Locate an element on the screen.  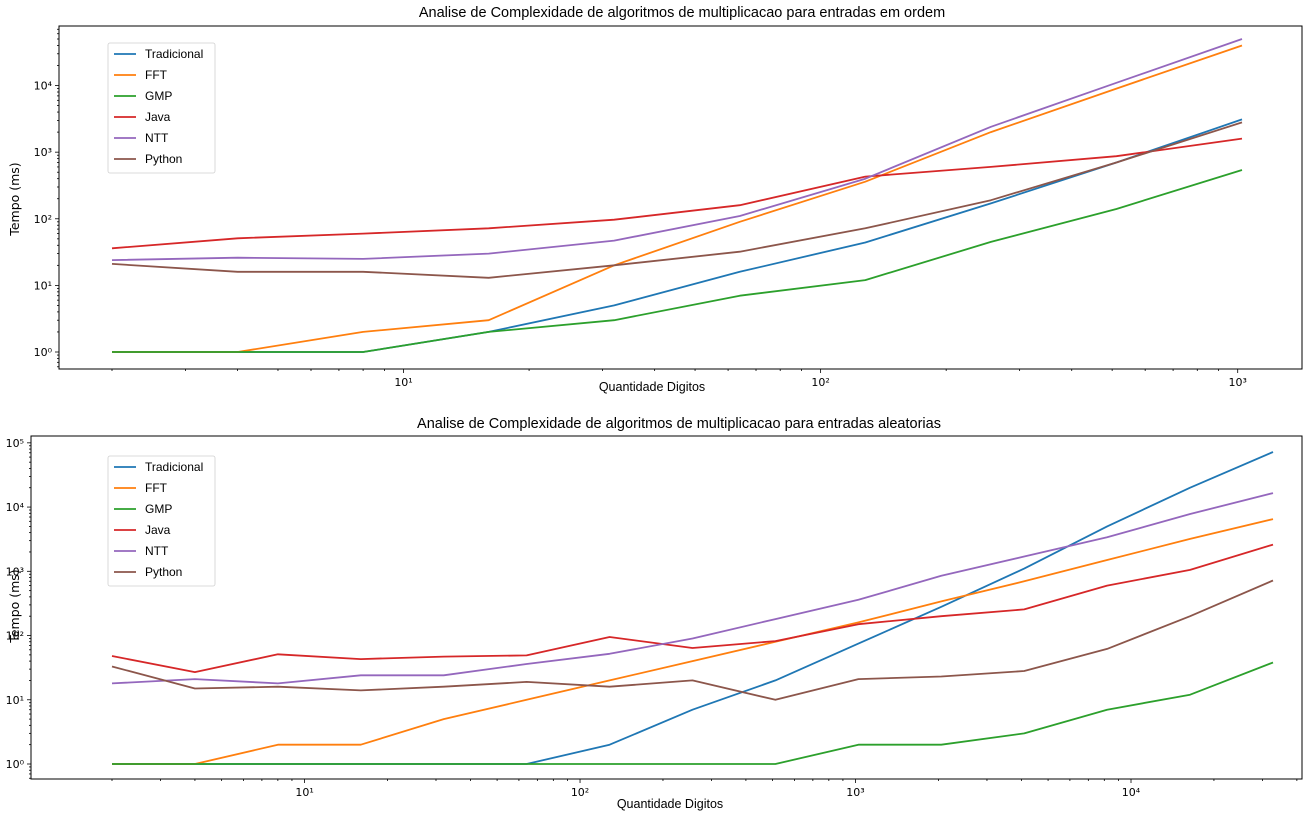
x-ticks: 10¹ 10² 10³ is located at coordinates (679, 379).